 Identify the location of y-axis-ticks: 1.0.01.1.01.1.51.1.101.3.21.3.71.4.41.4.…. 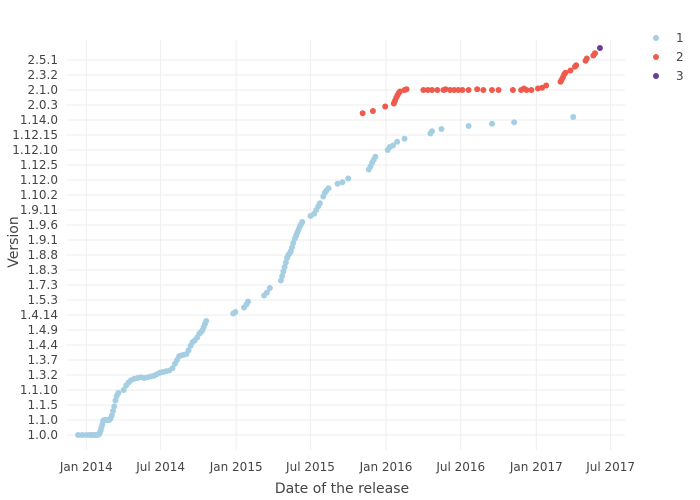
(35, 247).